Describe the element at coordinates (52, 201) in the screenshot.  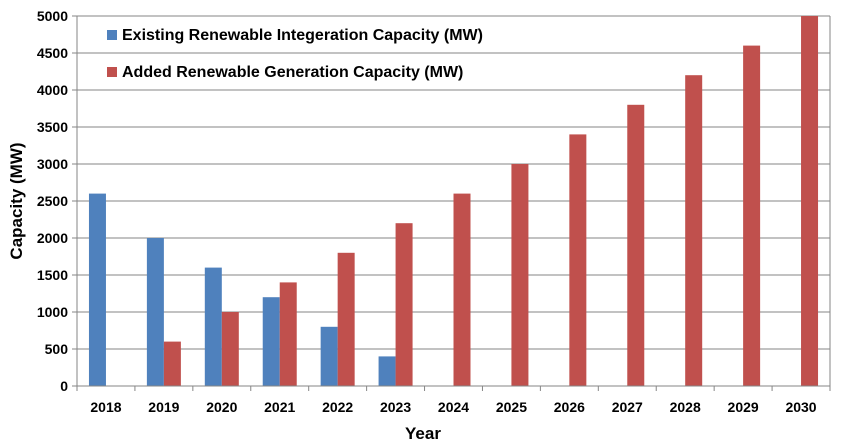
I see `y-tick-label: 2500` at that location.